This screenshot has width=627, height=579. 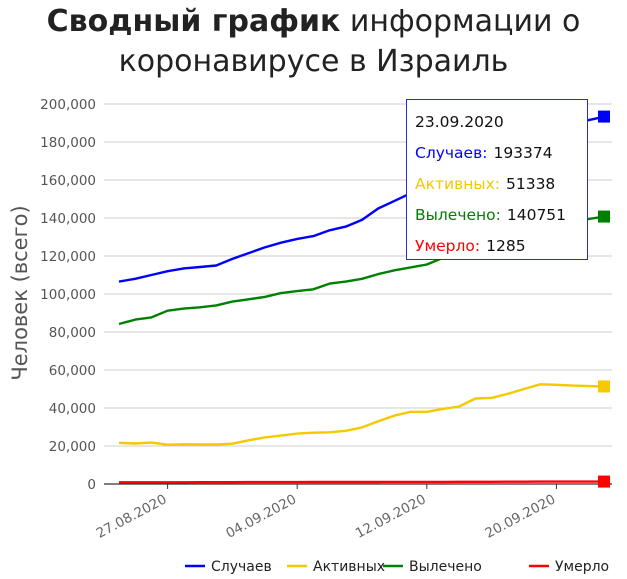 I want to click on y-tick-label: 200,000, so click(x=68, y=105).